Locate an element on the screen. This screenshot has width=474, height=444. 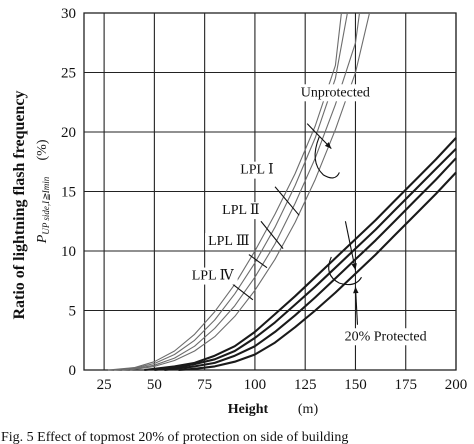
y-axis-symbol-subscript: UP side,I≧Imin is located at coordinates (46, 205).